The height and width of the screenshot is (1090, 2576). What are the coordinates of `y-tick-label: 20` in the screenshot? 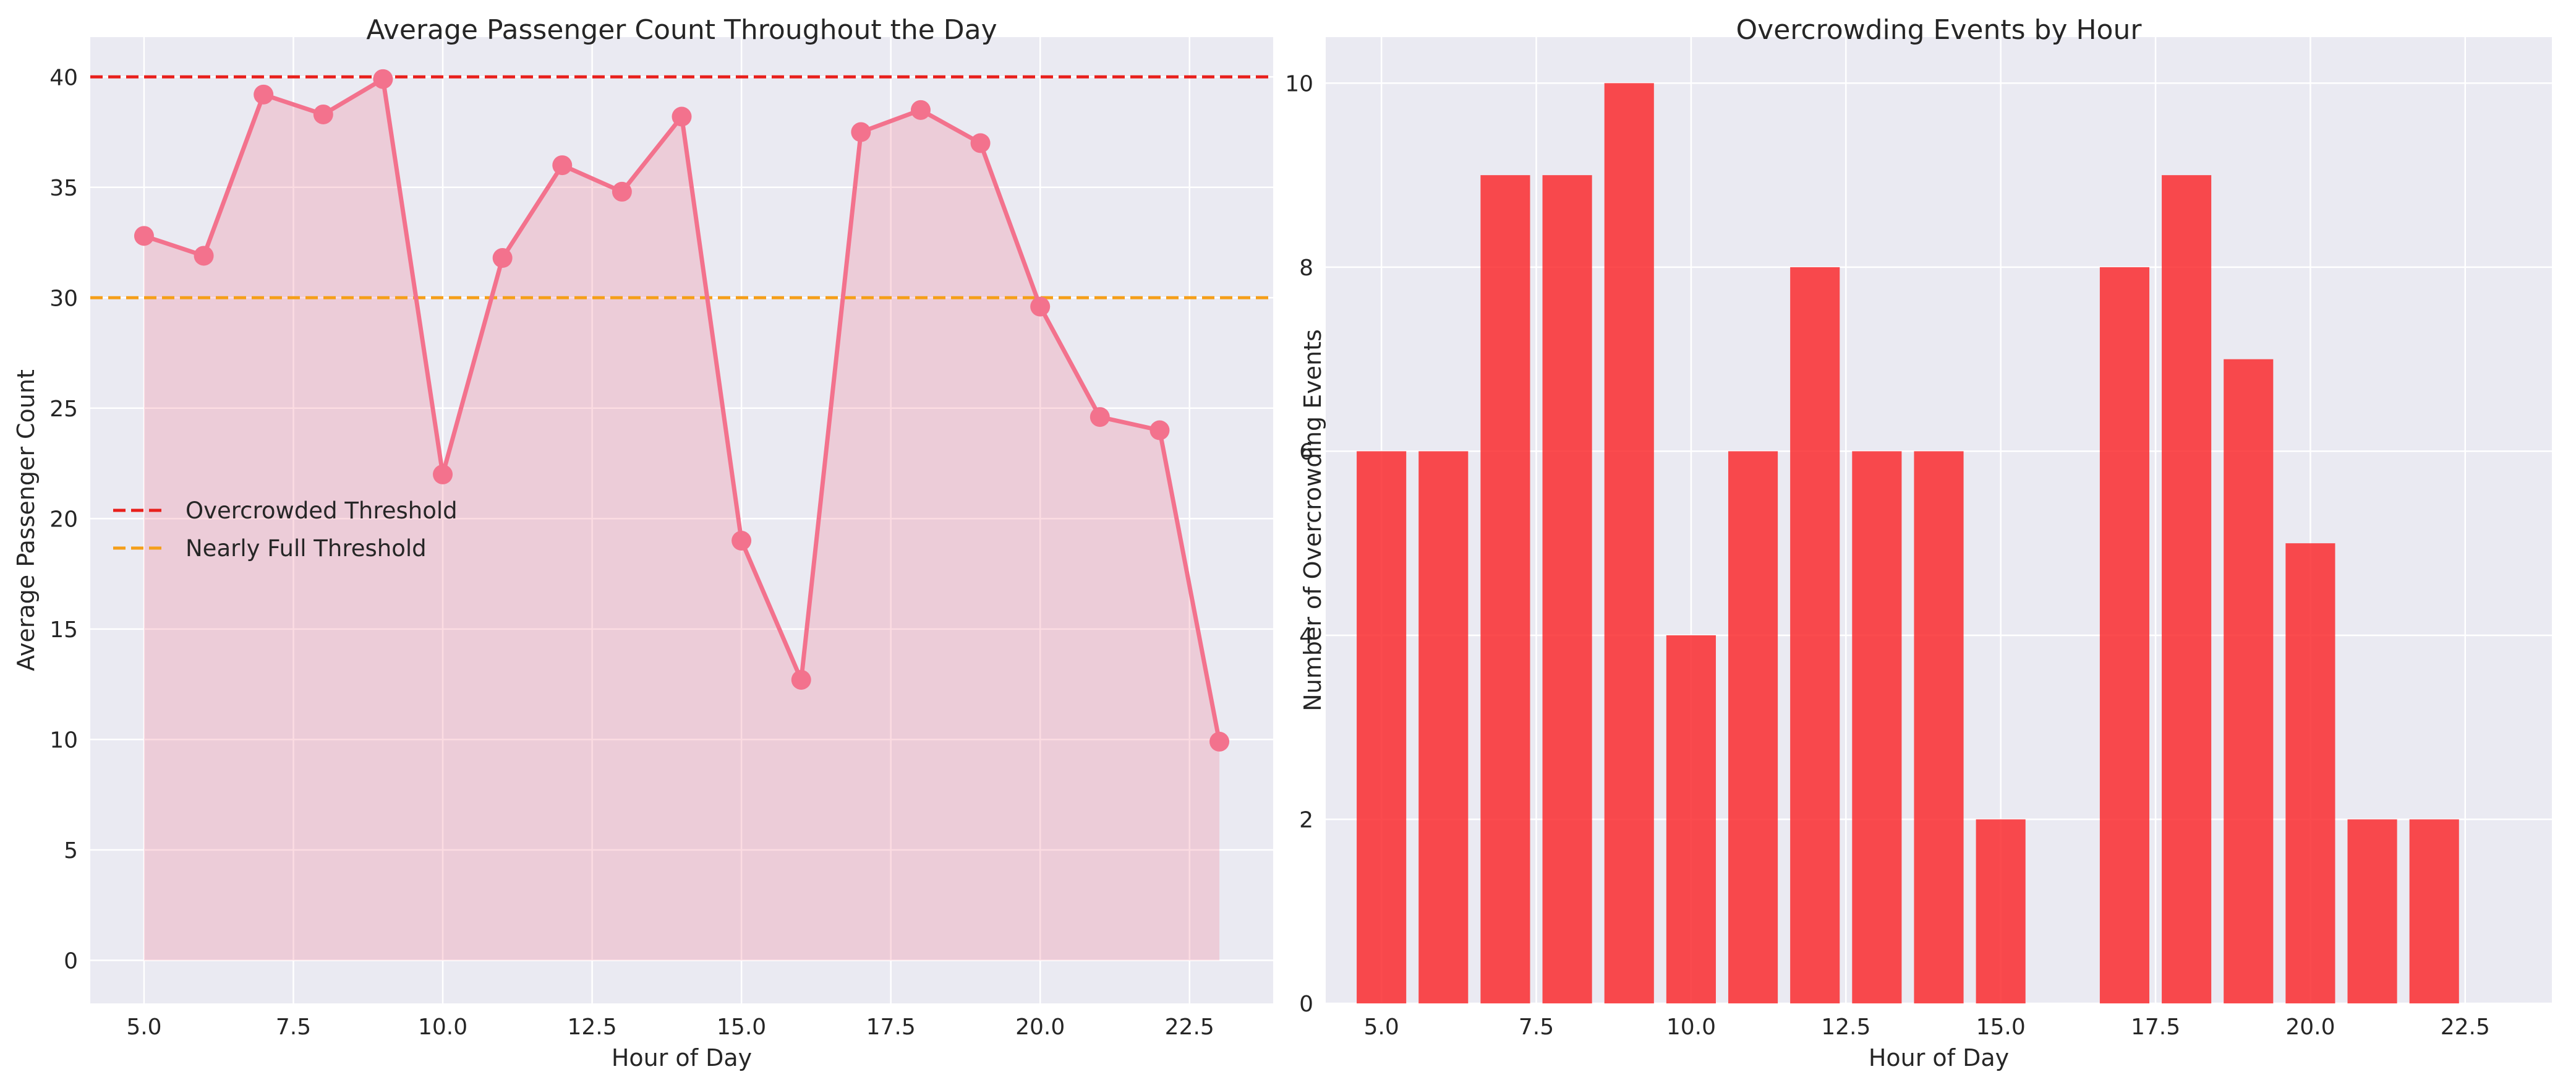 It's located at (63, 519).